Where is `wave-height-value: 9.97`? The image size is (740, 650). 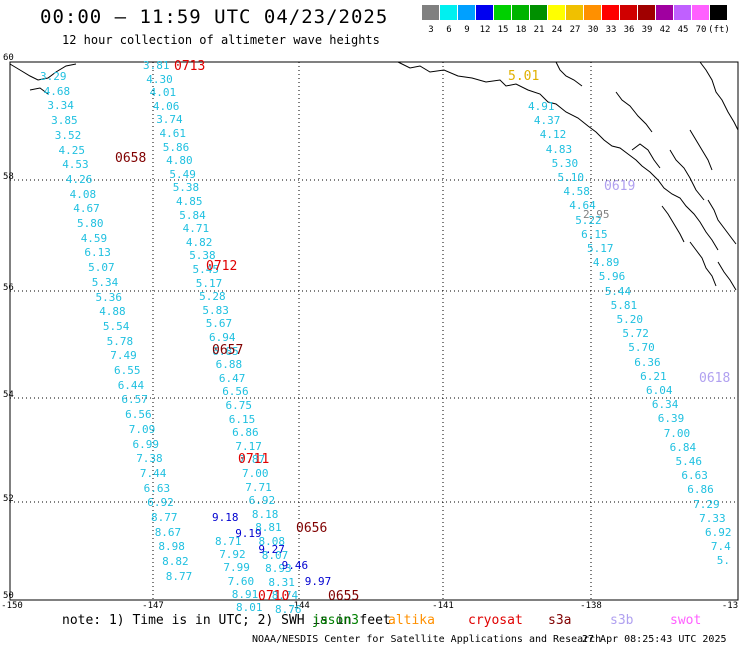 wave-height-value: 9.97 is located at coordinates (318, 581).